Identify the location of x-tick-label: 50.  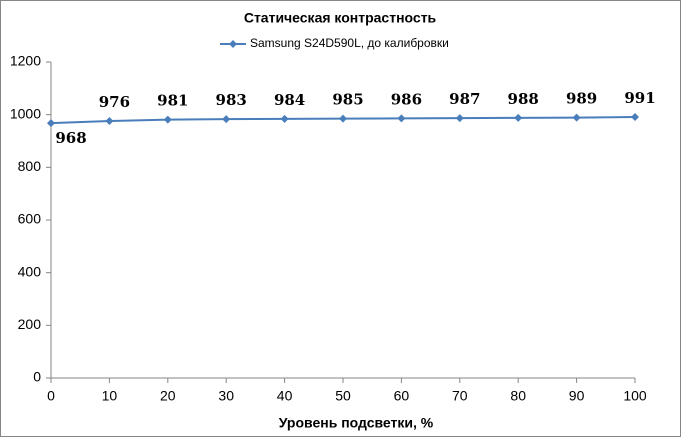
(343, 396).